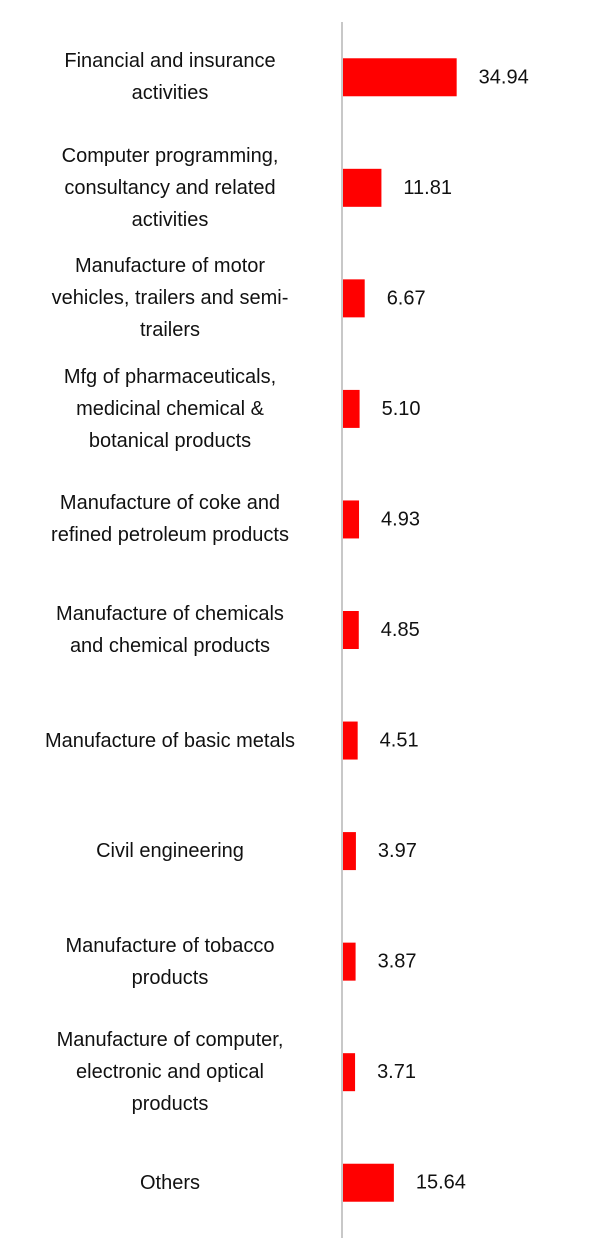 The height and width of the screenshot is (1257, 596). Describe the element at coordinates (170, 535) in the screenshot. I see `category-label-line: refined petroleum products` at that location.